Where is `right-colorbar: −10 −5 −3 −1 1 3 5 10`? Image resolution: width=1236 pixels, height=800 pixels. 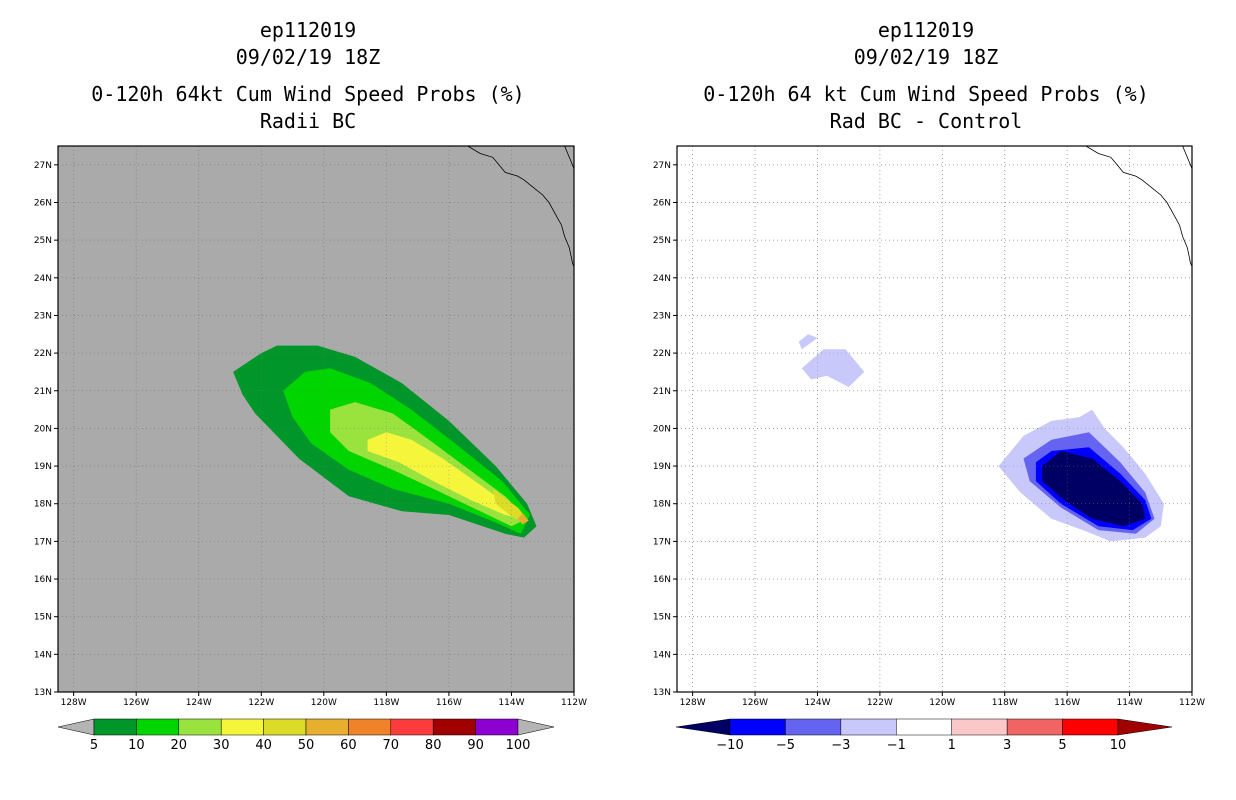 right-colorbar: −10 −5 −3 −1 1 3 5 10 is located at coordinates (924, 735).